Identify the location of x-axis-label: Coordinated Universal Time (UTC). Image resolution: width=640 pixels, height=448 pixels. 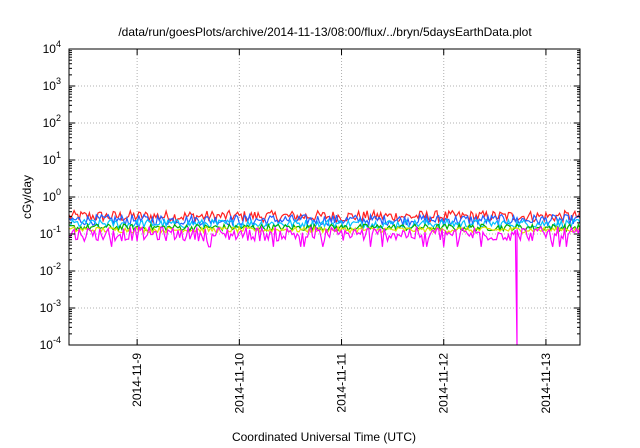
(324, 437).